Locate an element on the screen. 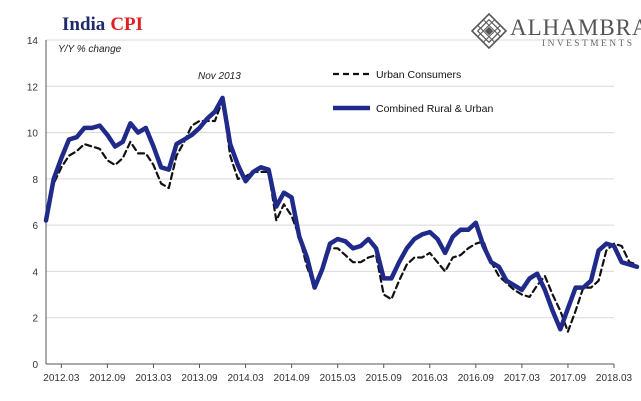  x-tick-label-2016.09: 2016.09 is located at coordinates (476, 378).